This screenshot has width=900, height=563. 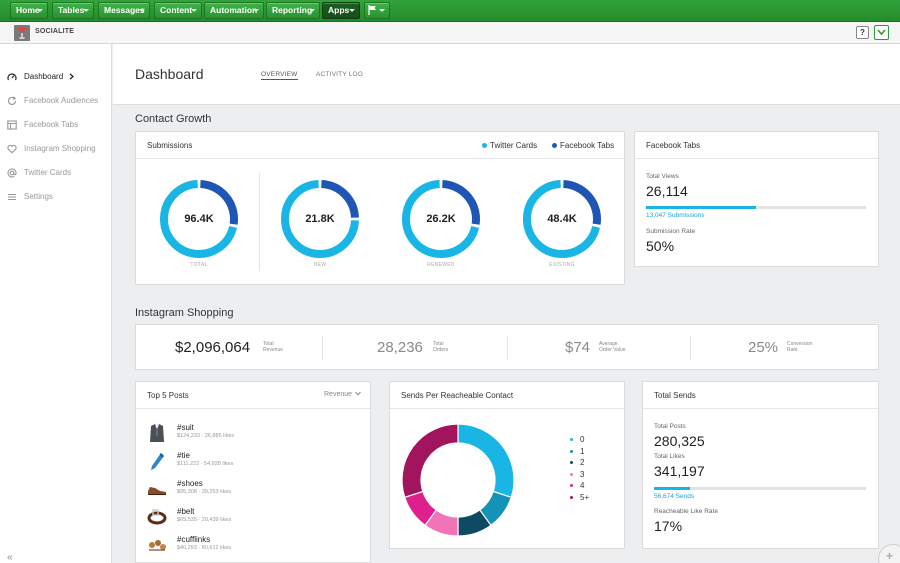 What do you see at coordinates (668, 526) in the screenshot?
I see `like-rate-value: 17%` at bounding box center [668, 526].